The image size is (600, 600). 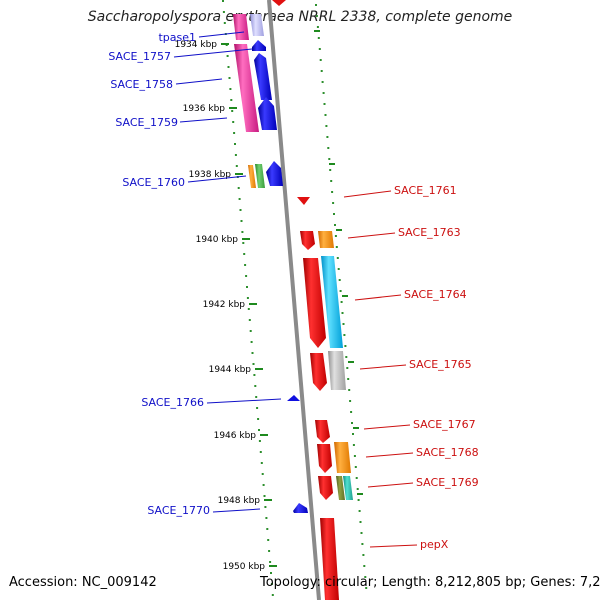 I want to click on gene-sace-1760-orange, so click(x=252, y=176).